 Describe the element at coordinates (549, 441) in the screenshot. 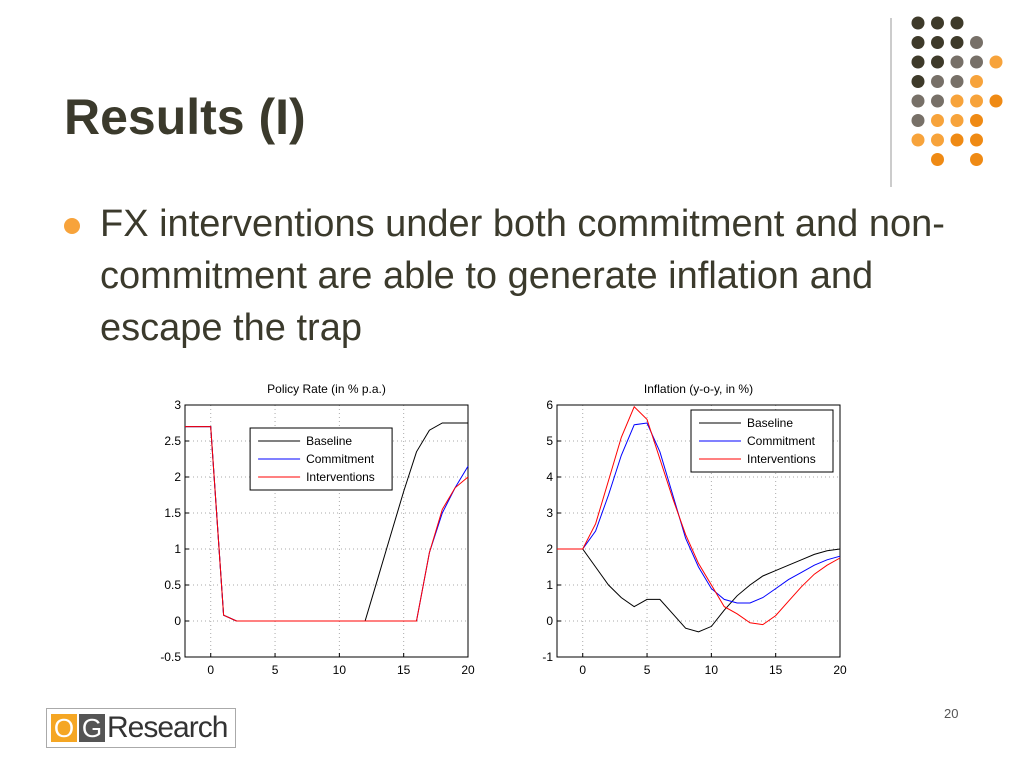

I see `y-tick-label: 5` at that location.